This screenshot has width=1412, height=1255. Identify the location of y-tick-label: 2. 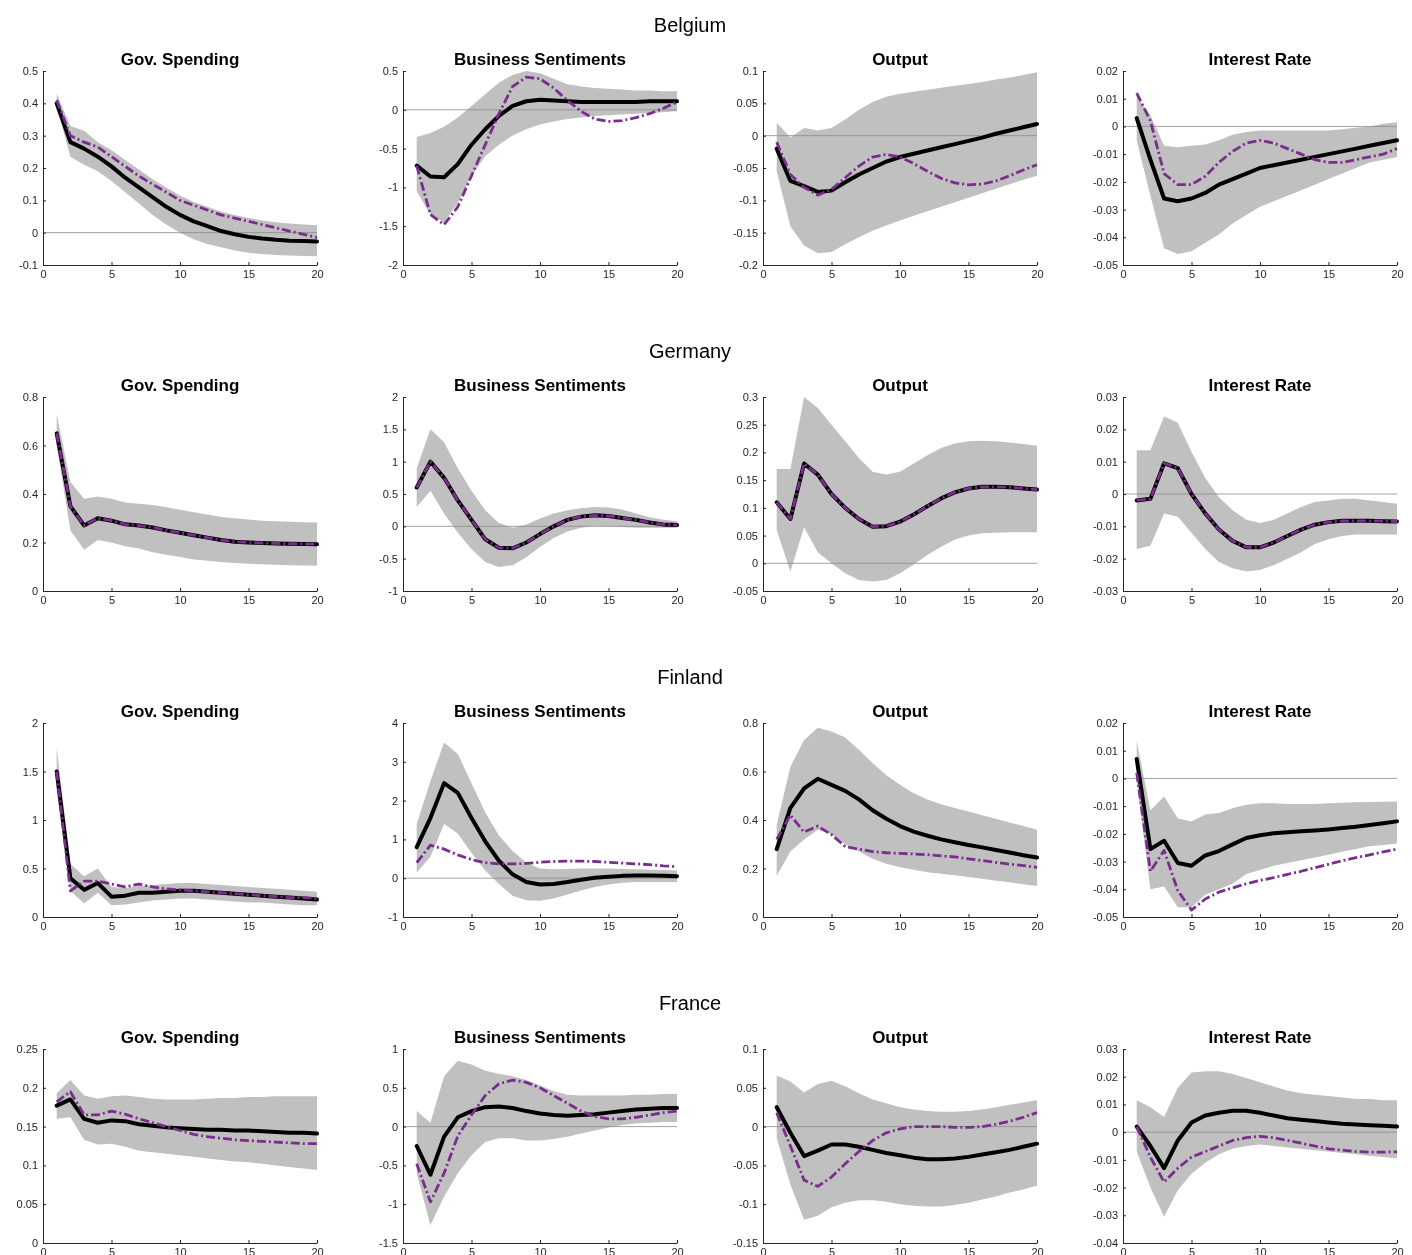
(394, 397).